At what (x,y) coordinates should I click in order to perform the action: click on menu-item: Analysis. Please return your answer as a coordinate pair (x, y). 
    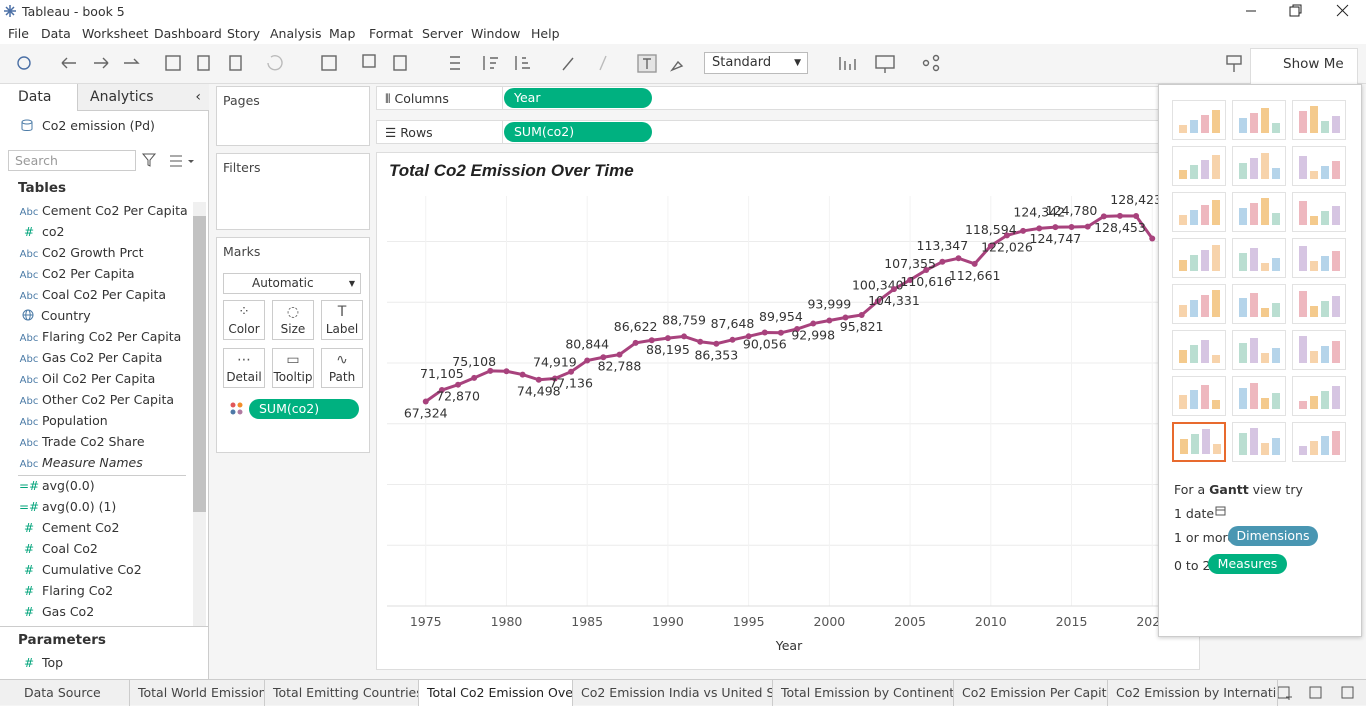
    Looking at the image, I should click on (296, 33).